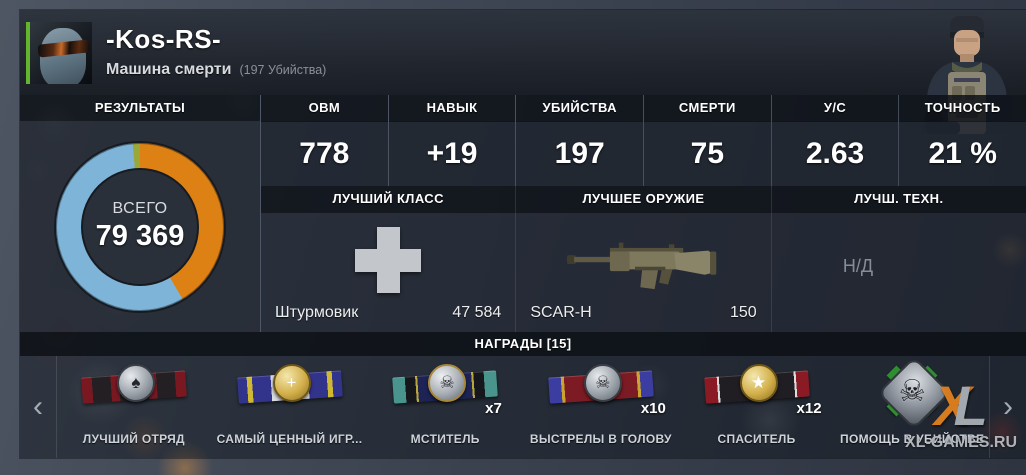 Image resolution: width=1026 pixels, height=475 pixels. I want to click on award-label: МСТИТЕЛЬ, so click(445, 439).